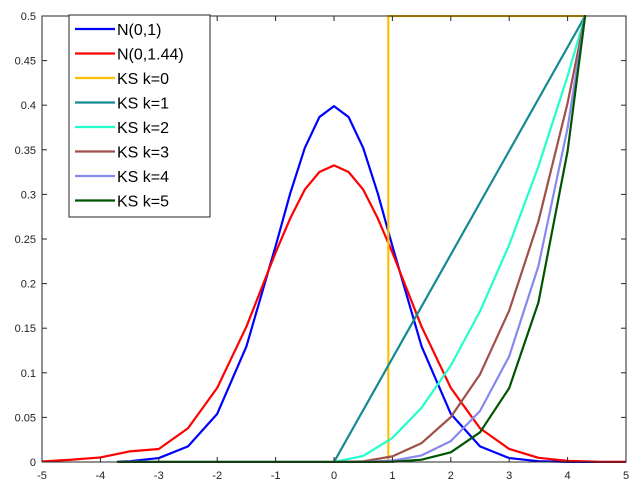 This screenshot has width=632, height=490. What do you see at coordinates (25, 62) in the screenshot?
I see `y-tick-label: 0.45` at bounding box center [25, 62].